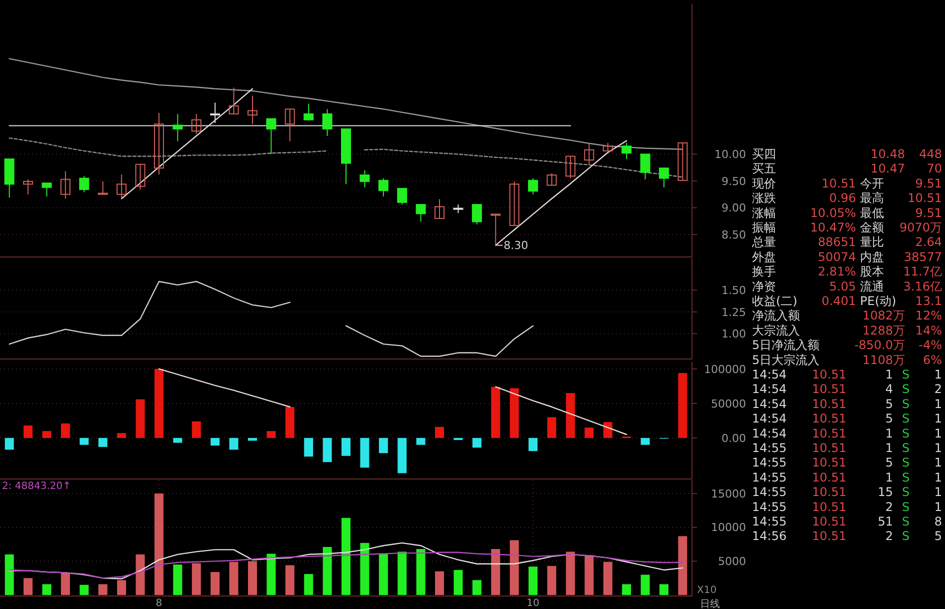 This screenshot has height=609, width=945. I want to click on text: 14:54 10.51 1 S 1, so click(847, 375).